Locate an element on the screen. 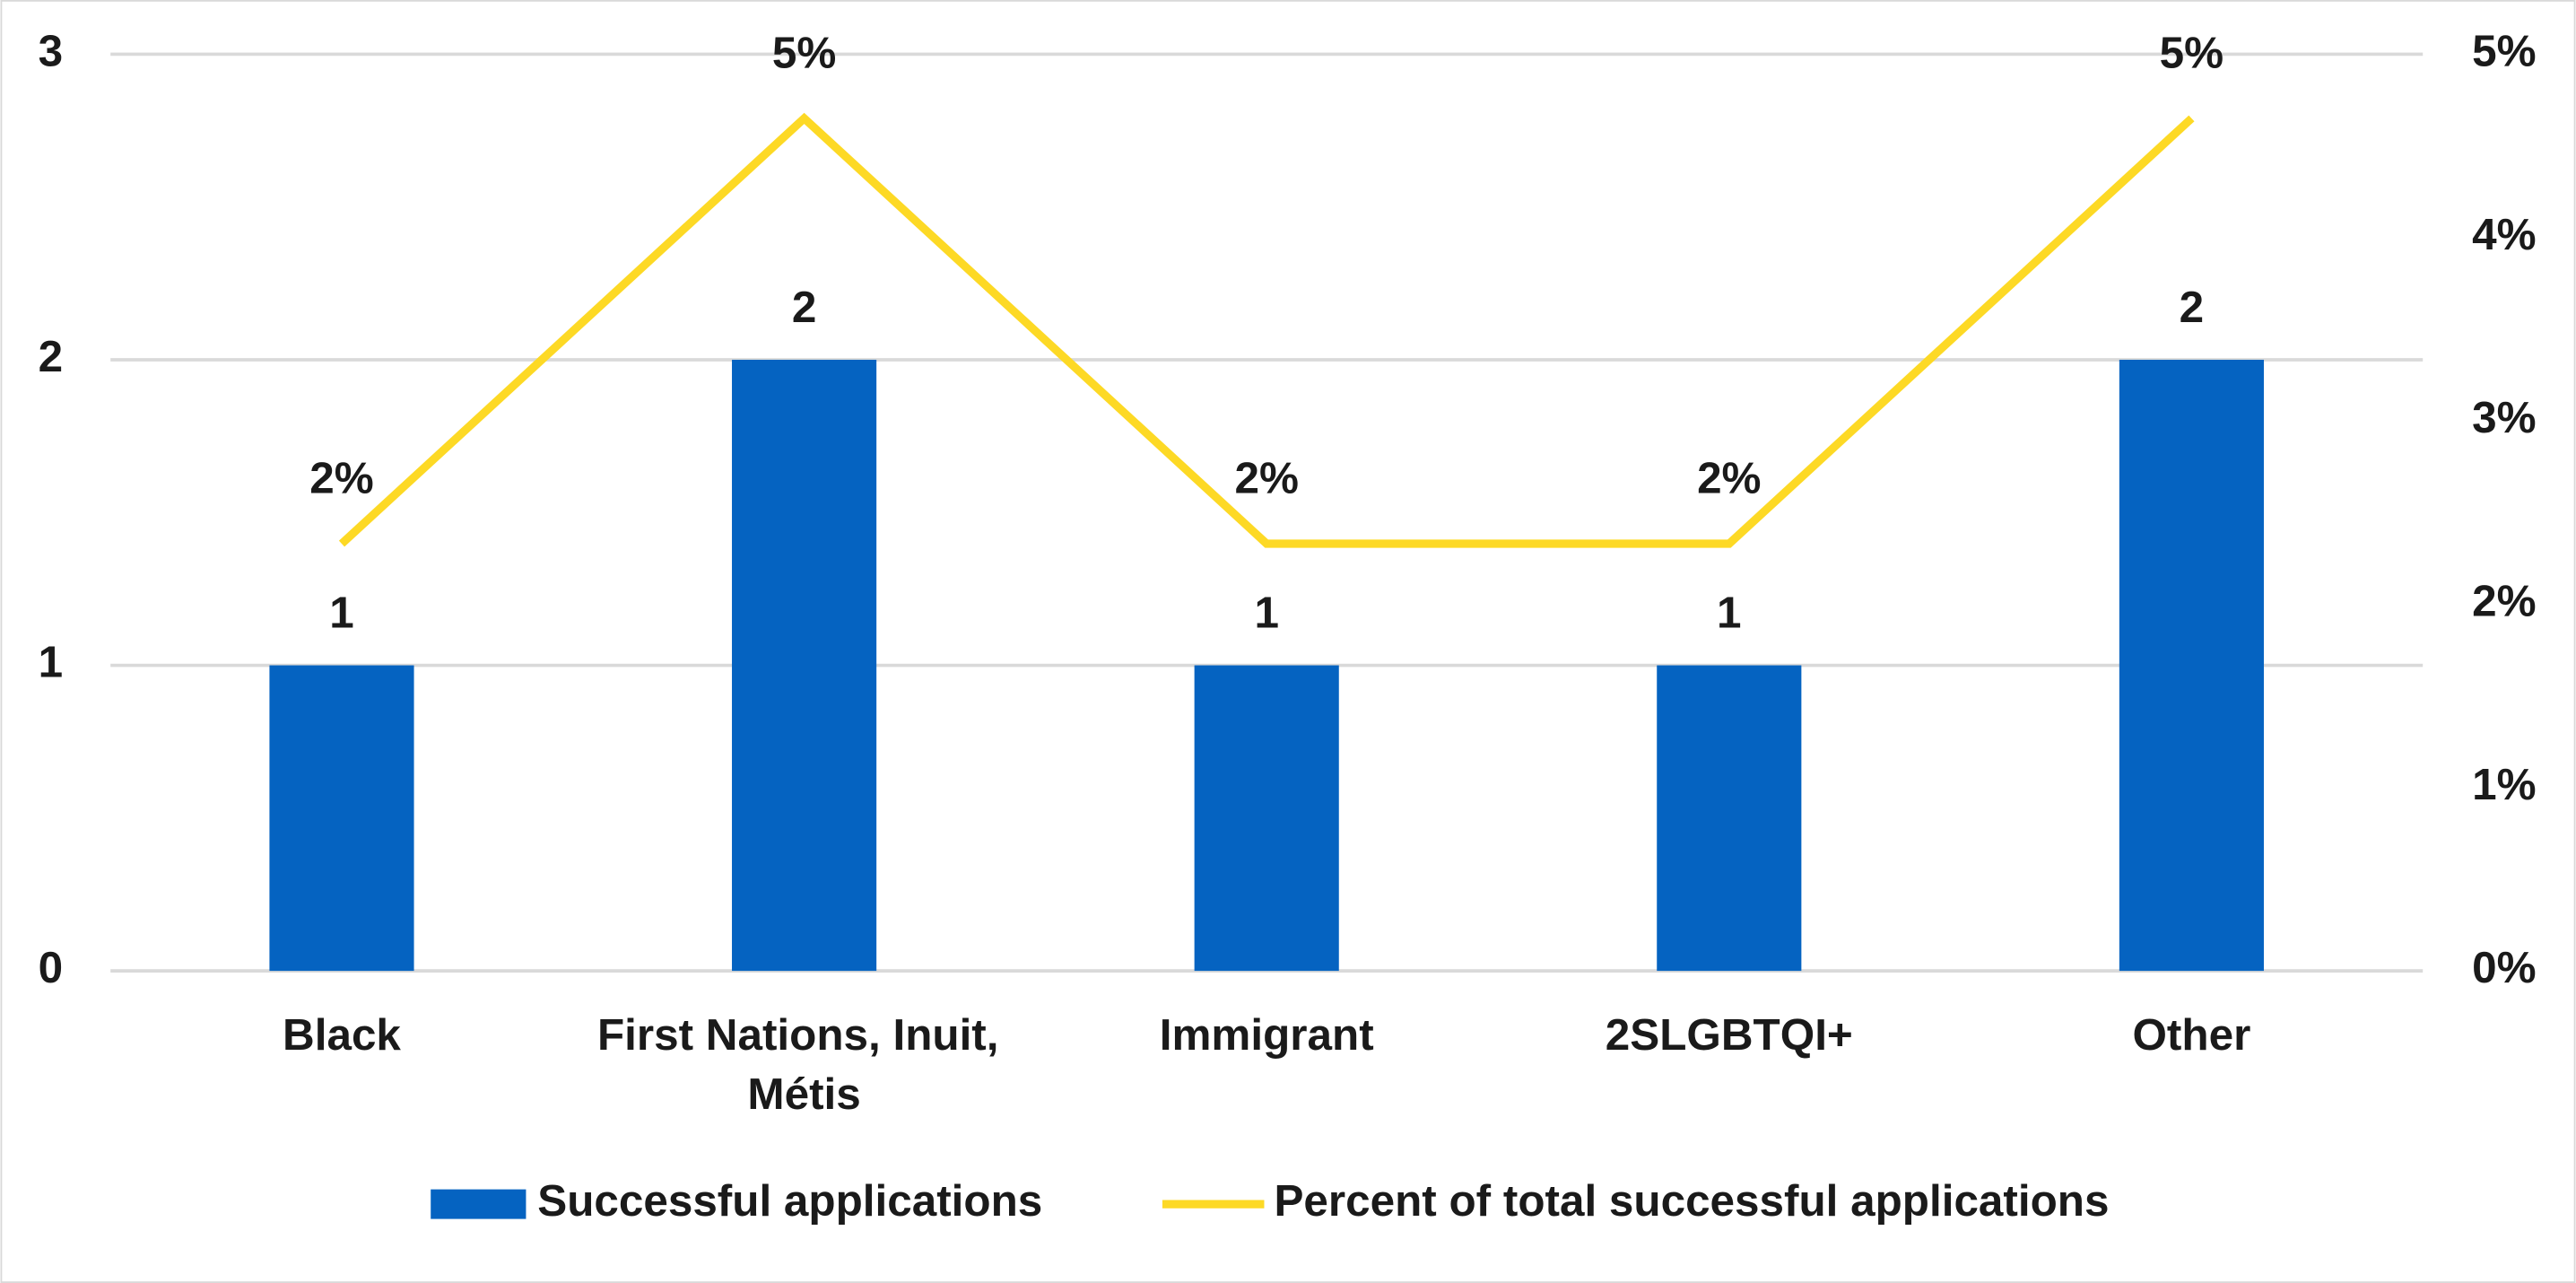 The height and width of the screenshot is (1283, 2576). y2-tick-label: 5% is located at coordinates (2504, 50).